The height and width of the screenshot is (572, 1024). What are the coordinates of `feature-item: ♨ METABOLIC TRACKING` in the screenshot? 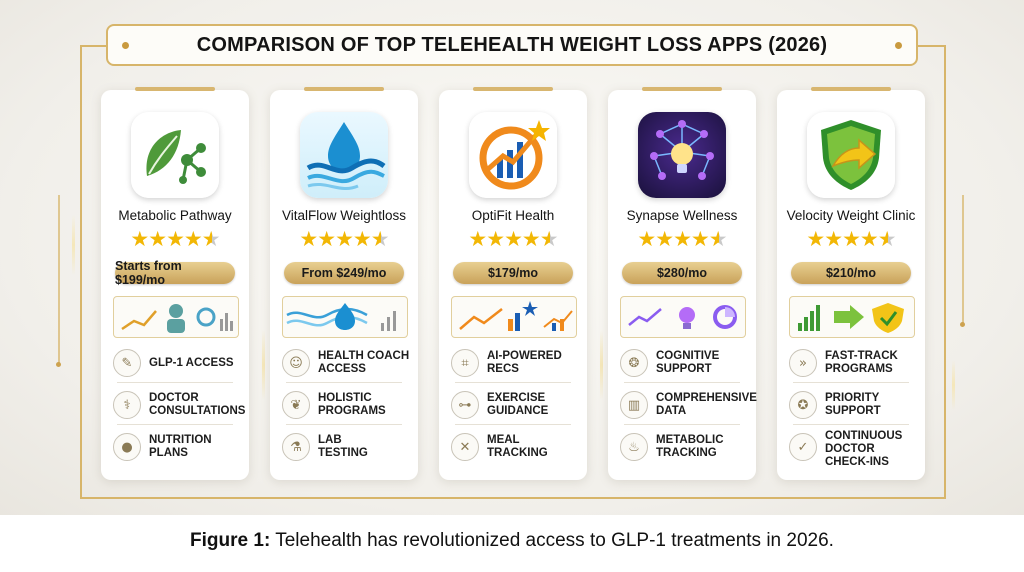 It's located at (684, 447).